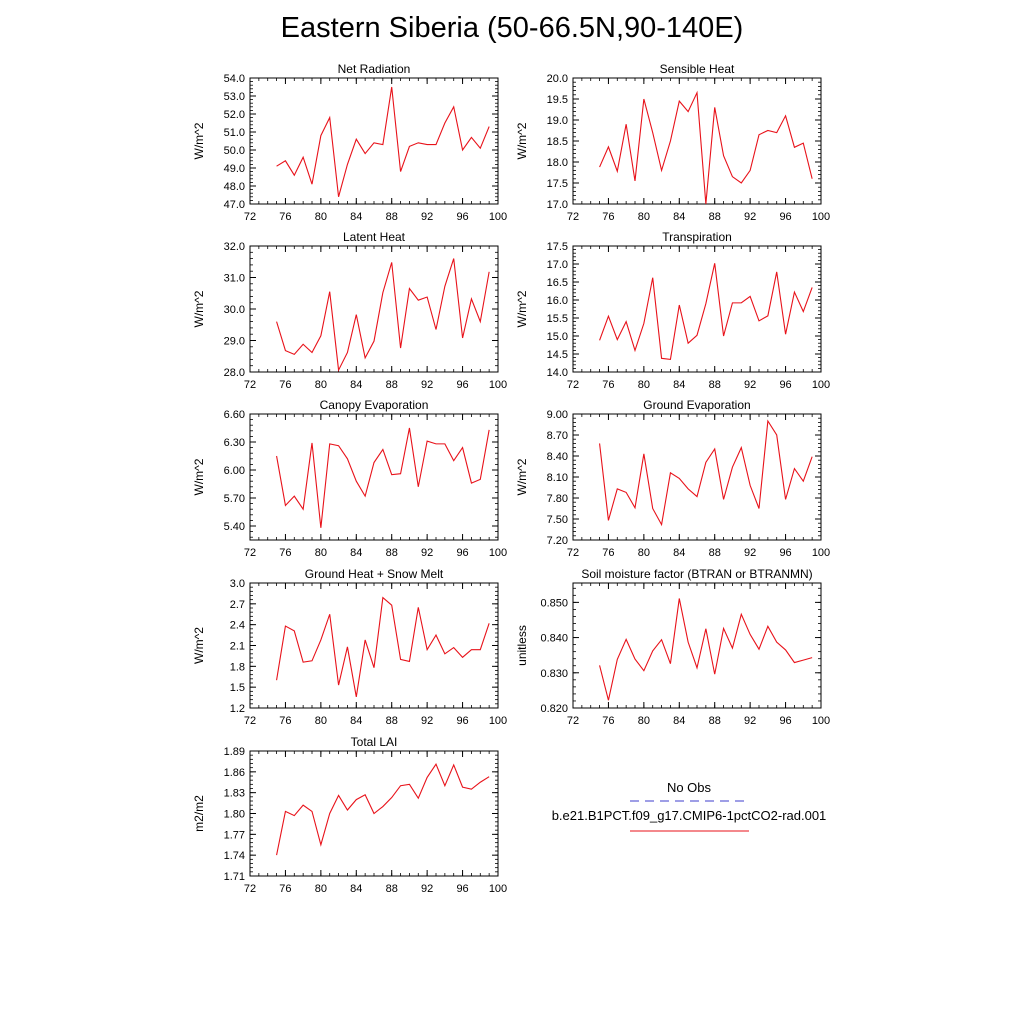 The image size is (1024, 1024). I want to click on y-tick-label: 20.0, so click(557, 79).